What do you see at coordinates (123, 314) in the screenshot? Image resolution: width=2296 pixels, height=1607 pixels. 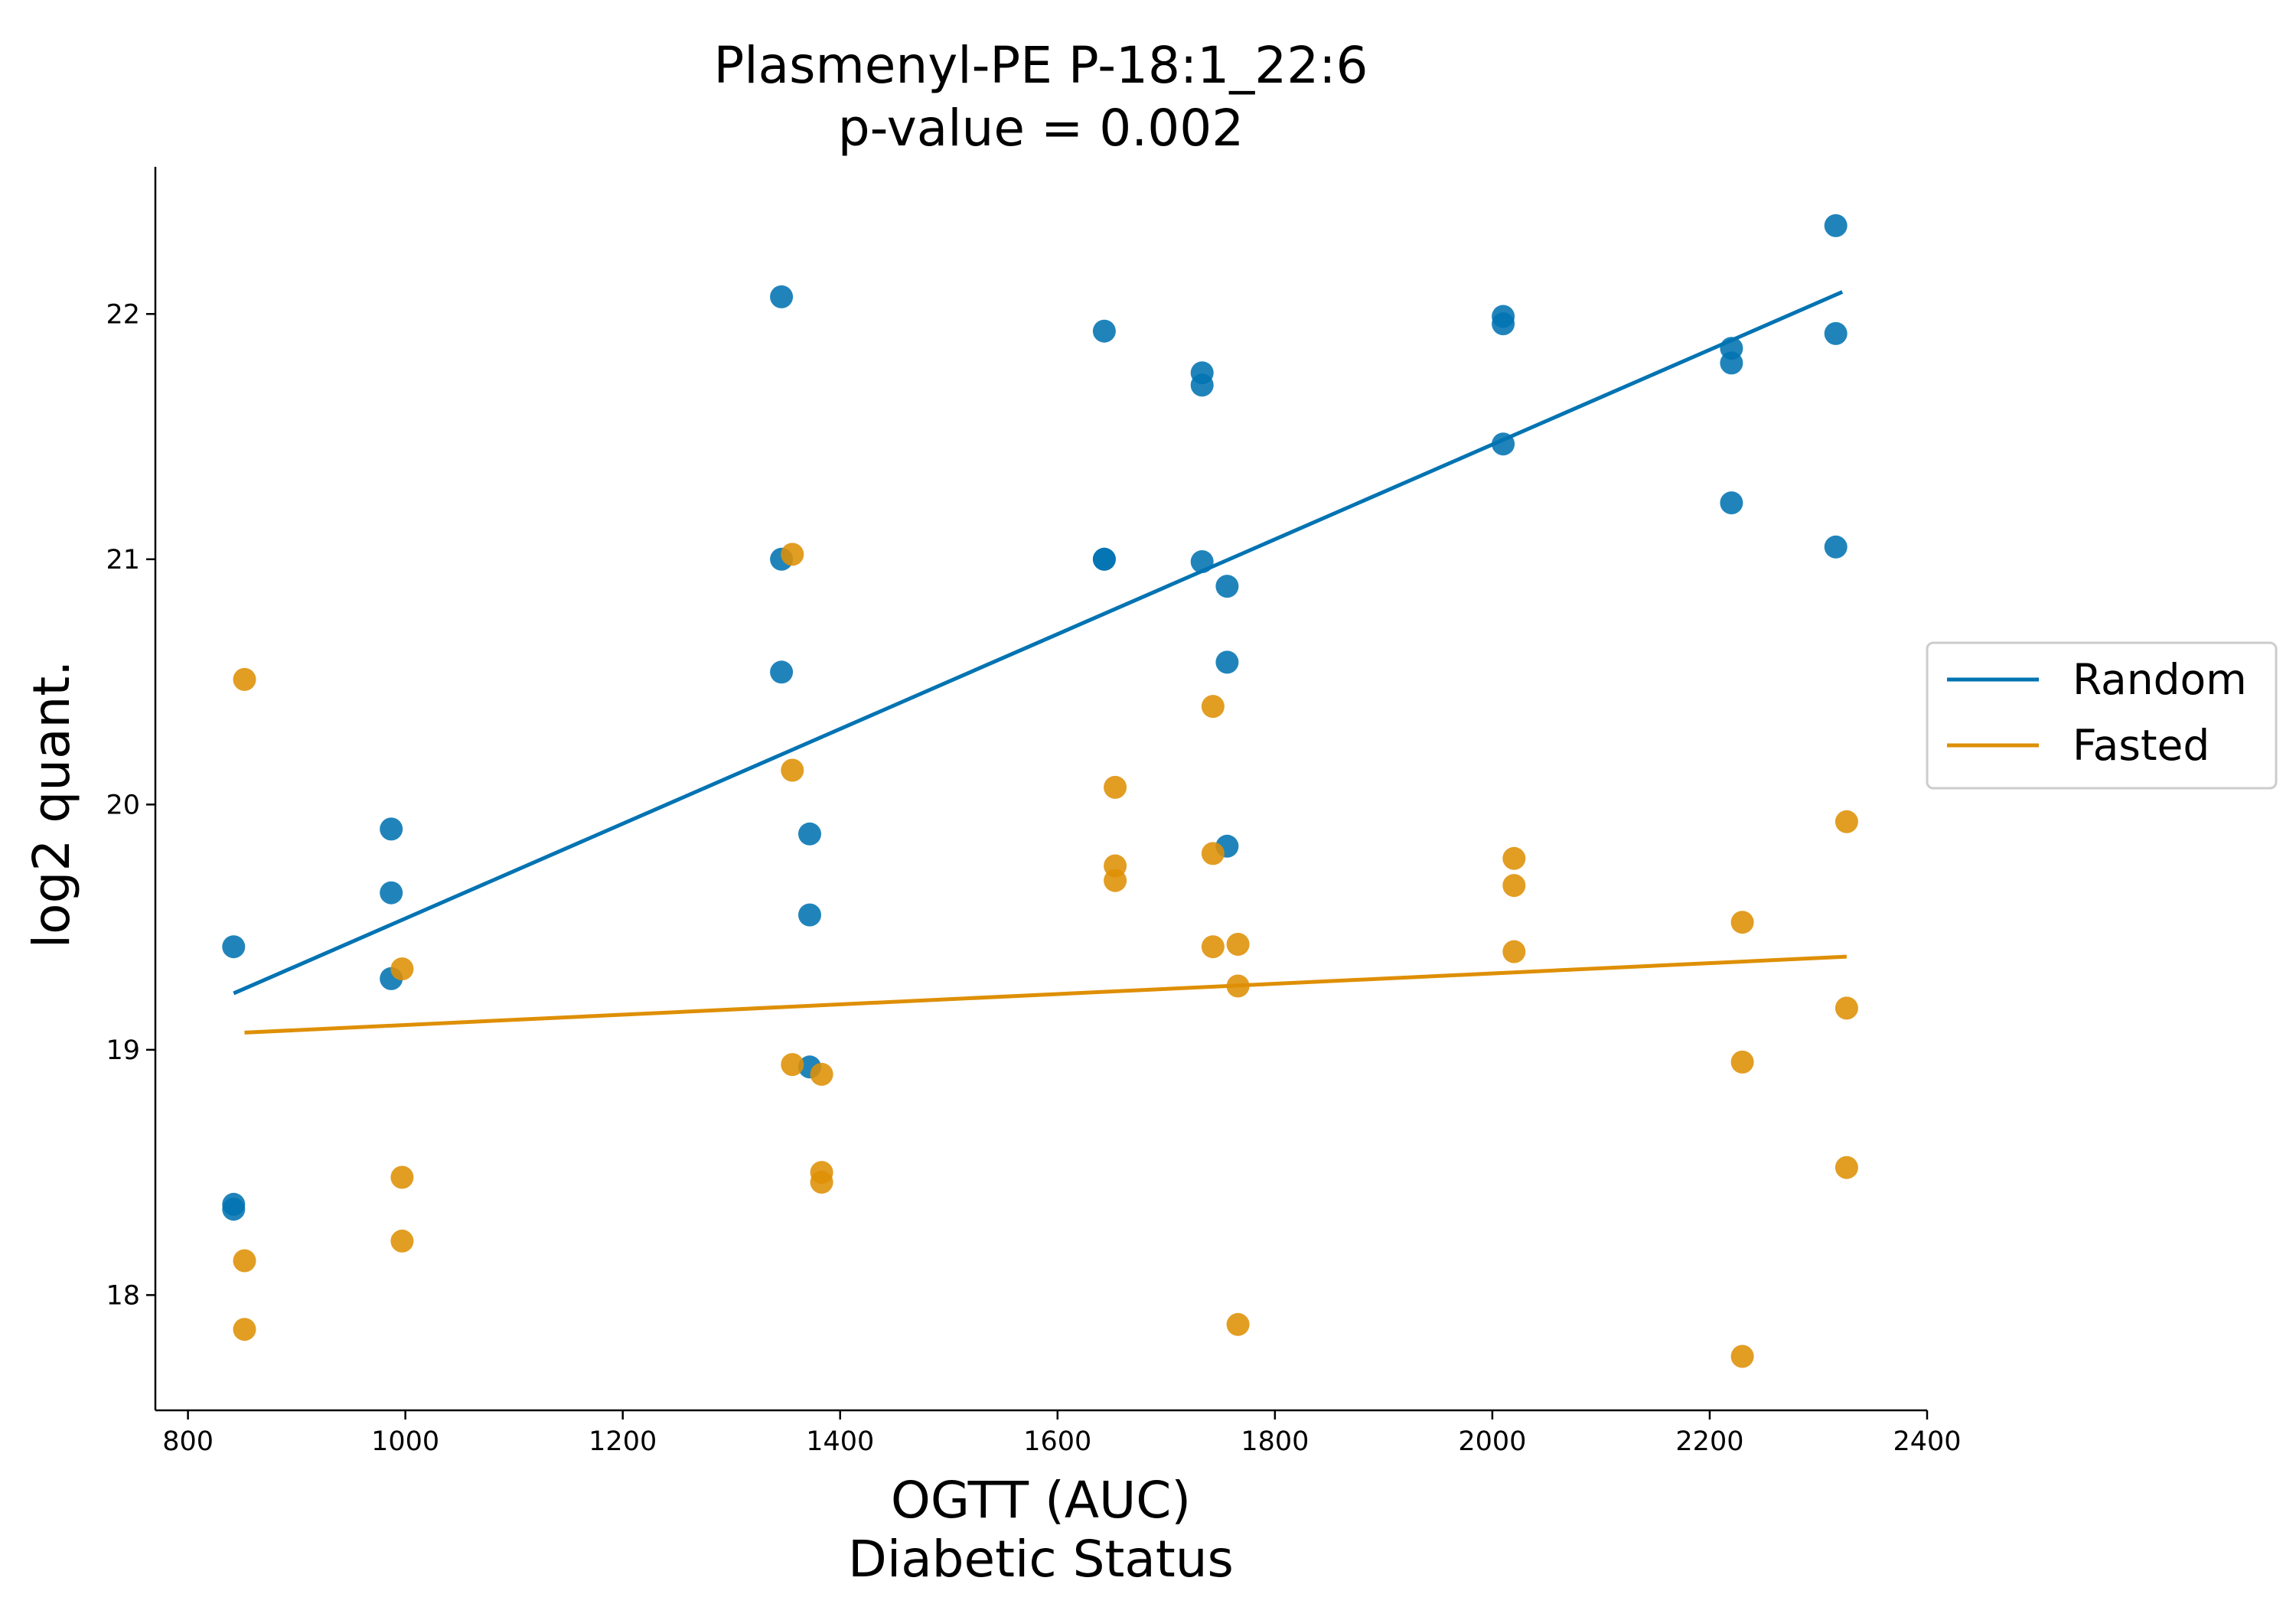 I see `y-tick-label: 22` at bounding box center [123, 314].